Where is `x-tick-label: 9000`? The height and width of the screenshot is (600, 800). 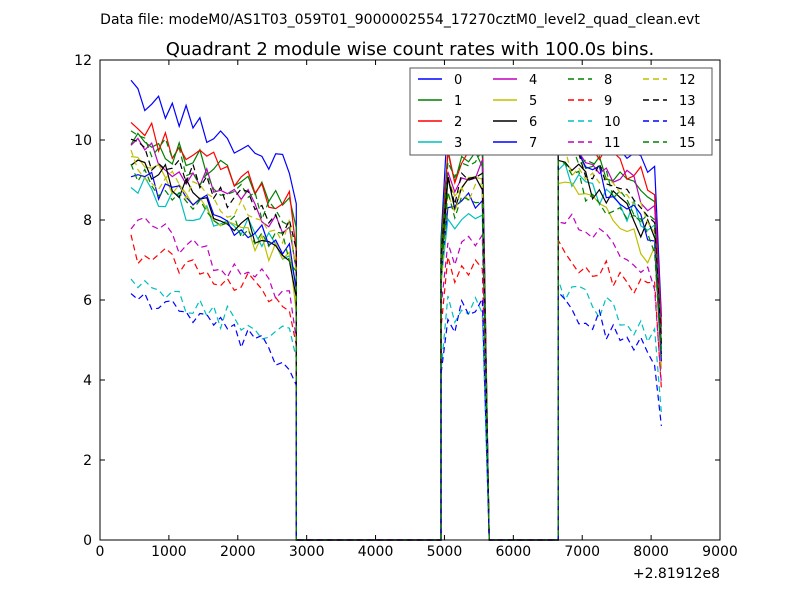 x-tick-label: 9000 is located at coordinates (720, 552).